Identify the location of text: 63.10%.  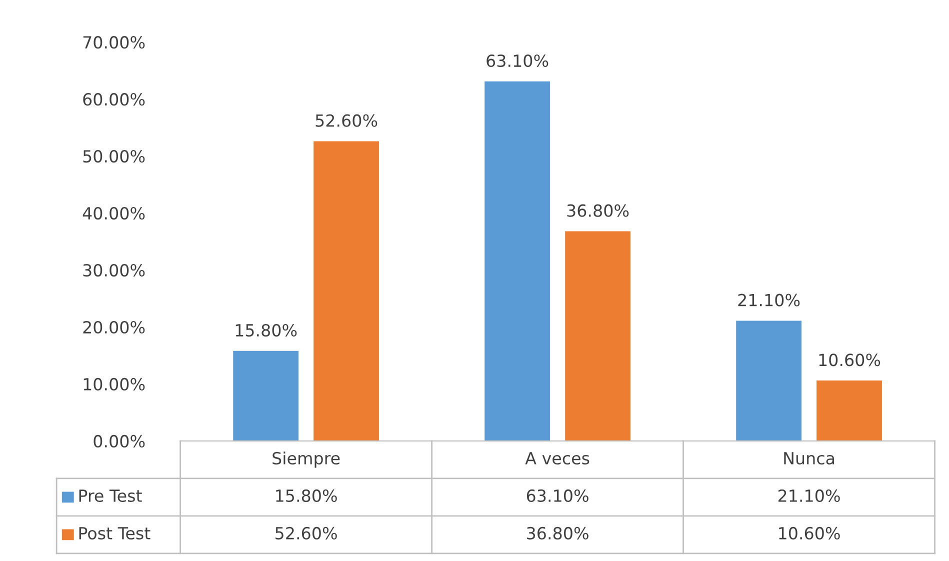
(517, 61).